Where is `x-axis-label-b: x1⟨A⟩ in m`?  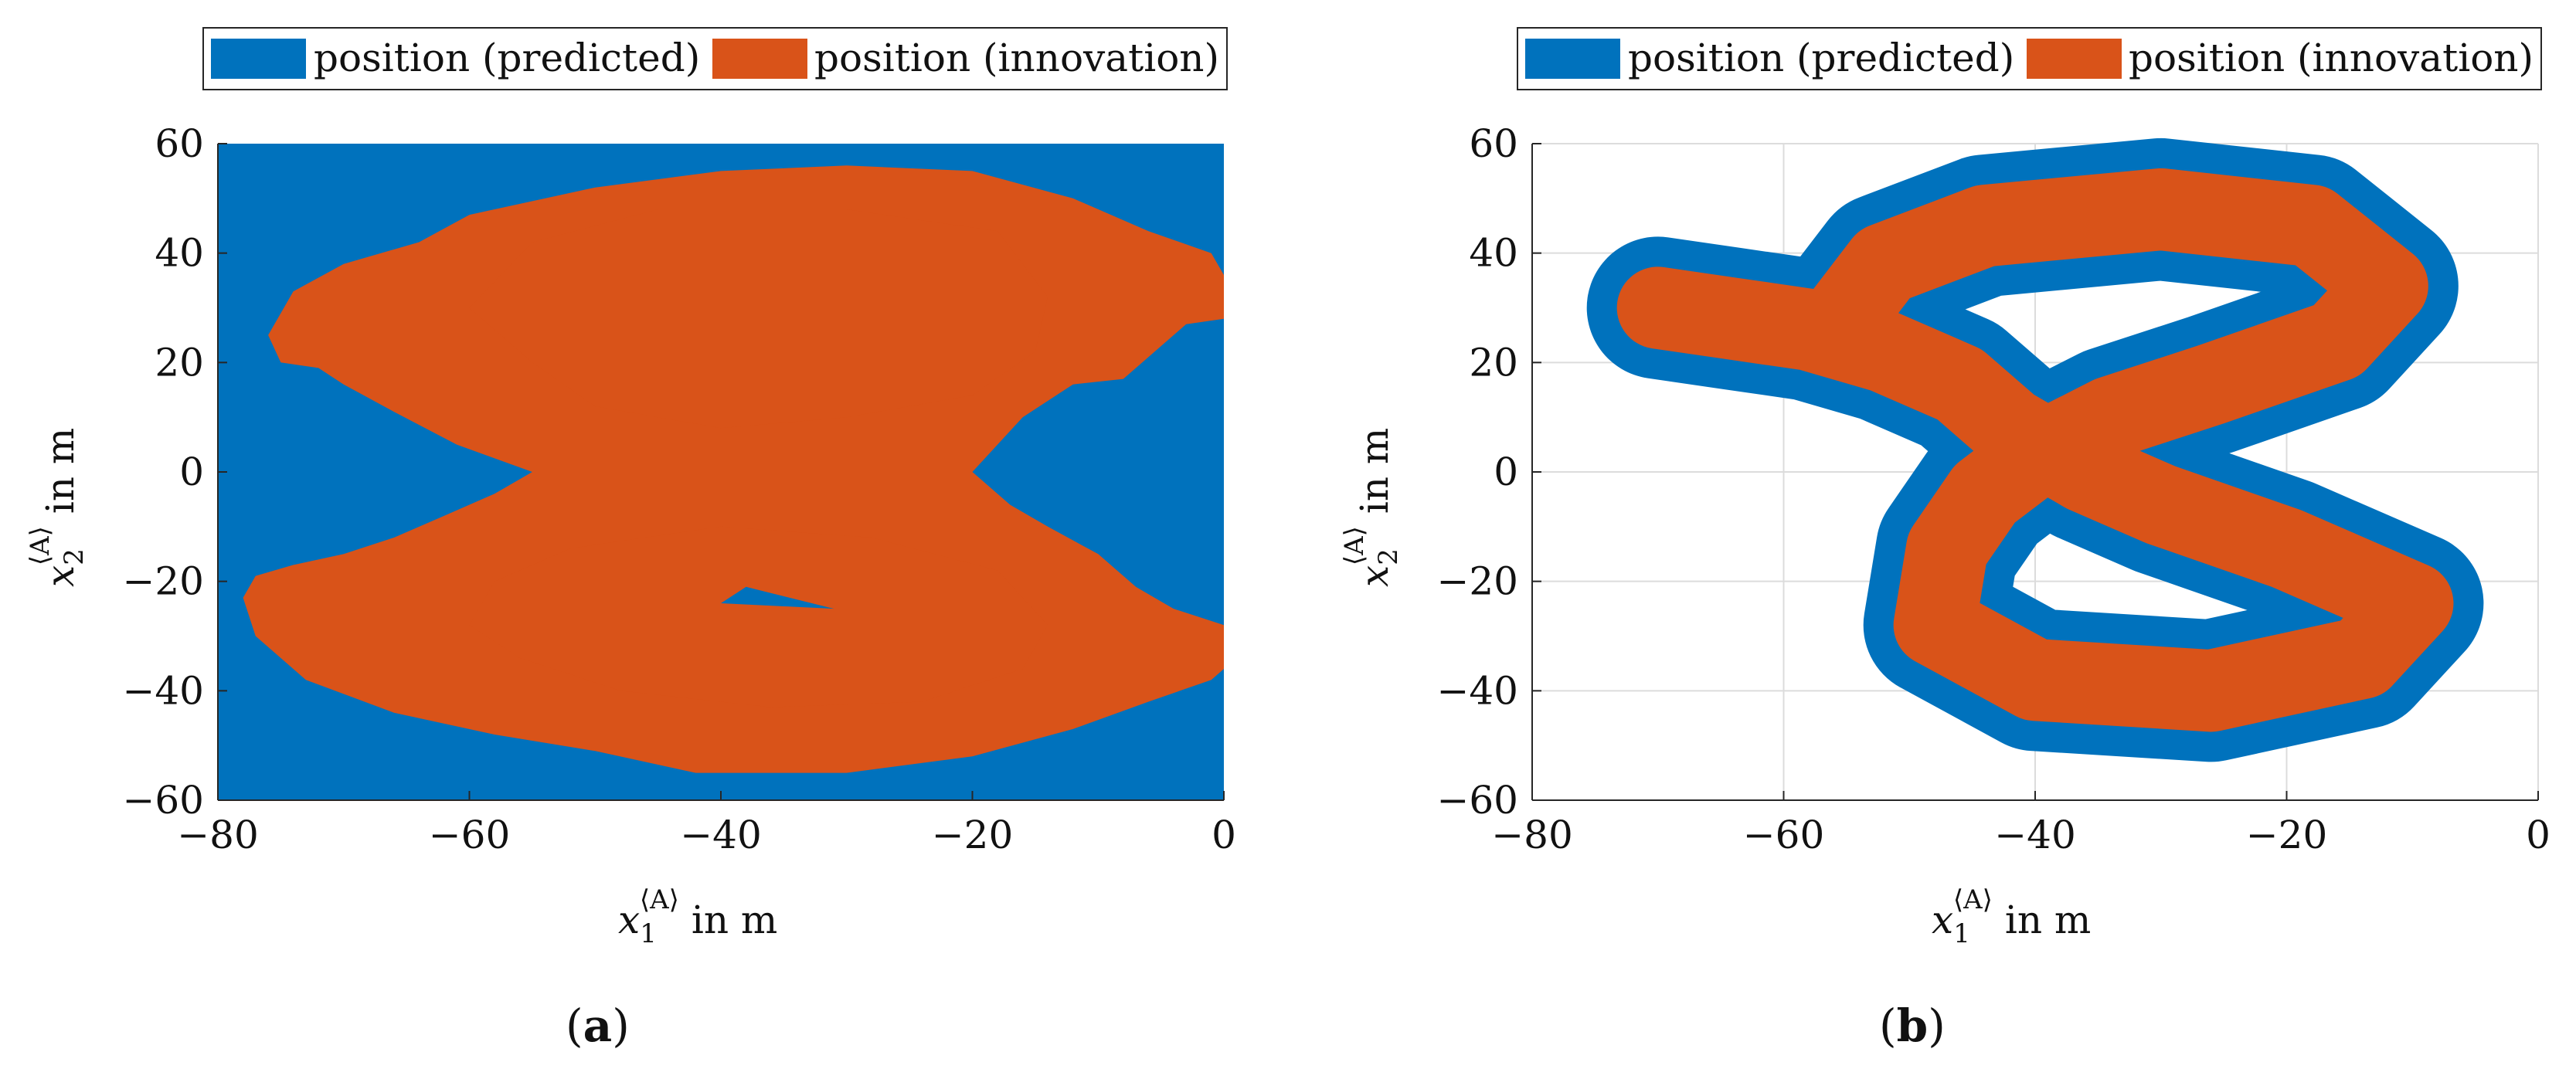 x-axis-label-b: x1⟨A⟩ in m is located at coordinates (2011, 916).